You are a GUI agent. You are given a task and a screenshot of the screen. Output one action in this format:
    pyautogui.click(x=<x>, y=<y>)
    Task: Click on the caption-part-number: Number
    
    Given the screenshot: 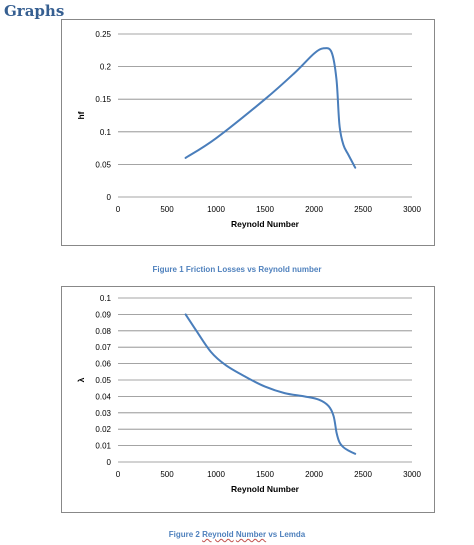 What is the action you would take?
    pyautogui.click(x=251, y=534)
    